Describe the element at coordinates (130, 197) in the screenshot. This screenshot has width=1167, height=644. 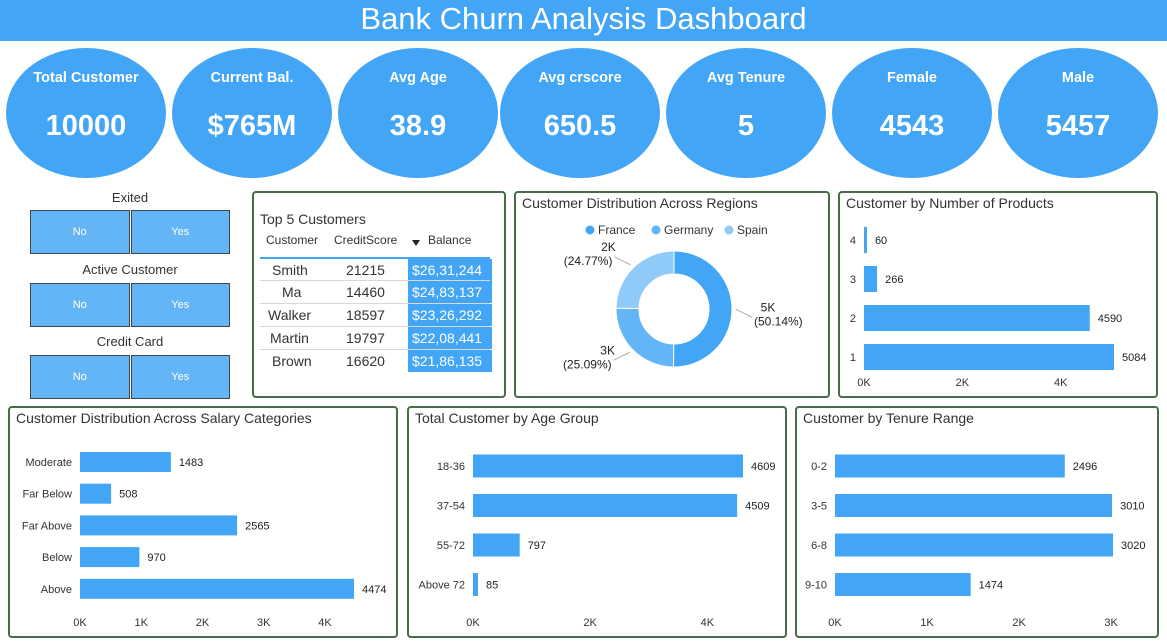
I see `slicer-exited-title: Exited` at that location.